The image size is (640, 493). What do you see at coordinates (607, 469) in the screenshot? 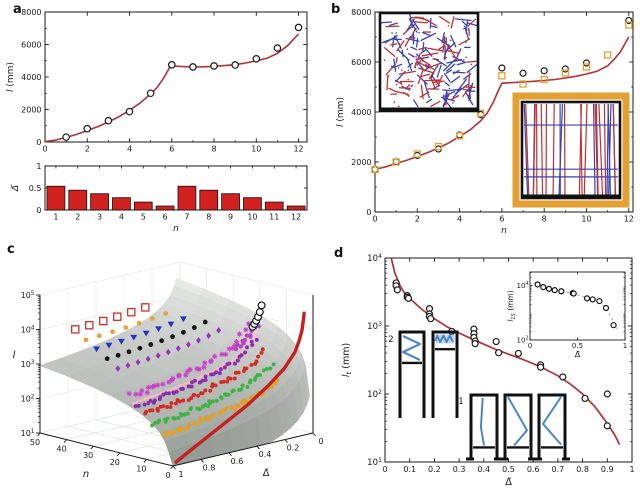
I see `svg-text: 0.9` at bounding box center [607, 469].